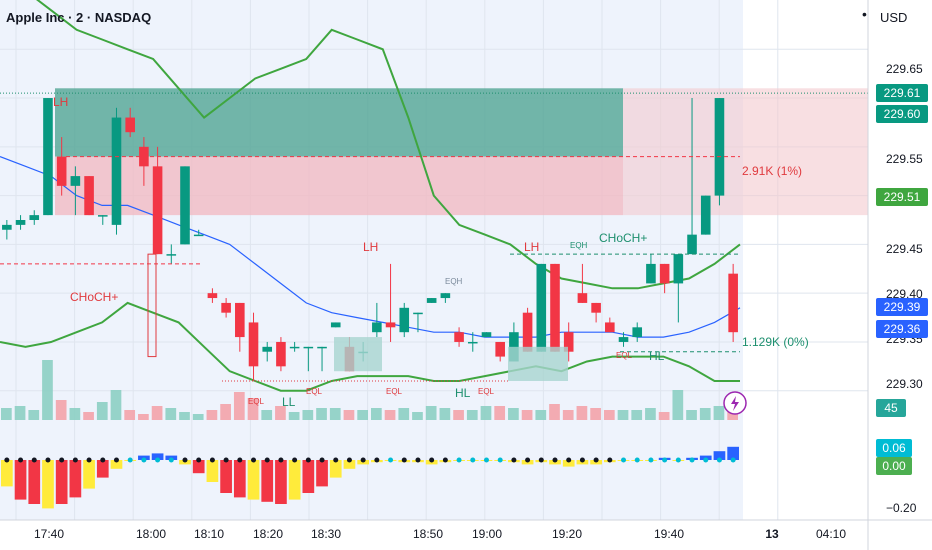  What do you see at coordinates (901, 508) in the screenshot?
I see `price-tick: −0.20` at bounding box center [901, 508].